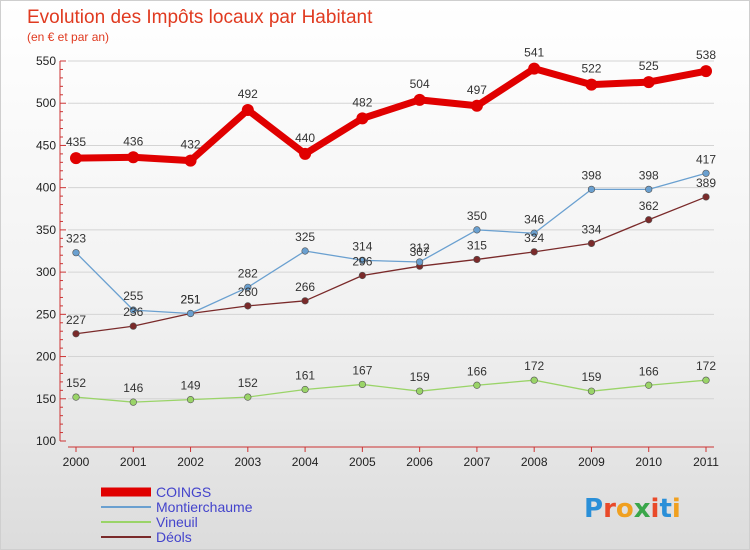  What do you see at coordinates (46, 230) in the screenshot?
I see `y-tick-label: 350` at bounding box center [46, 230].